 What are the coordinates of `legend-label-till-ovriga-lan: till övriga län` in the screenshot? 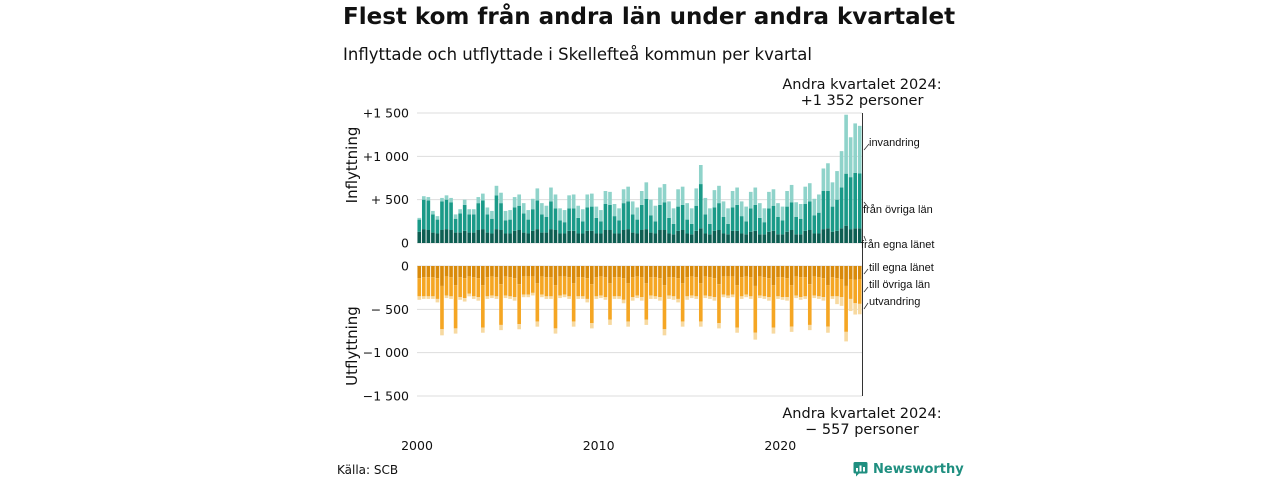 It's located at (899, 285).